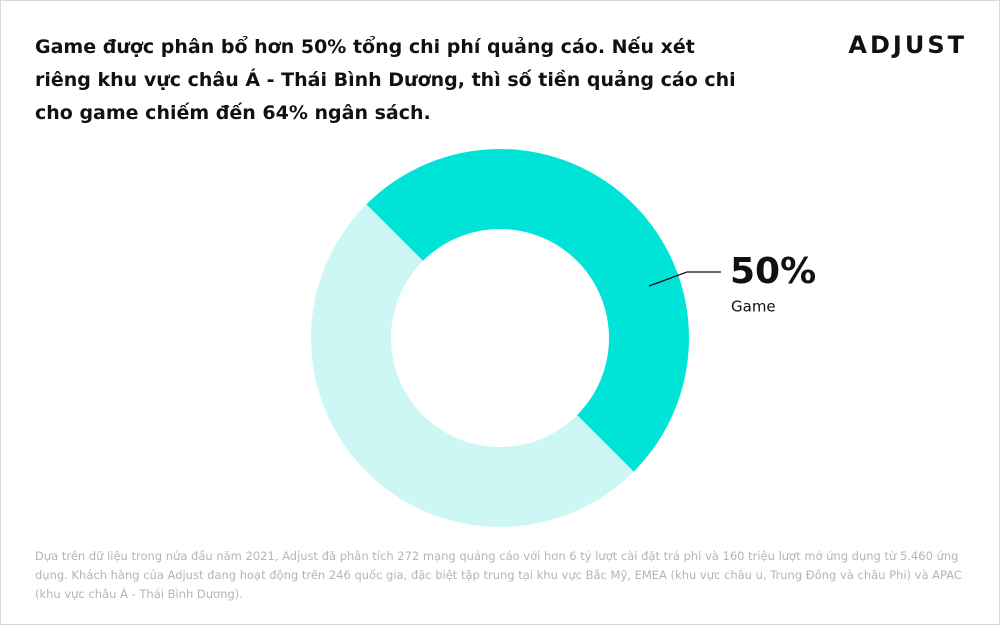 Image resolution: width=1000 pixels, height=625 pixels. I want to click on value-label: 50%, so click(773, 271).